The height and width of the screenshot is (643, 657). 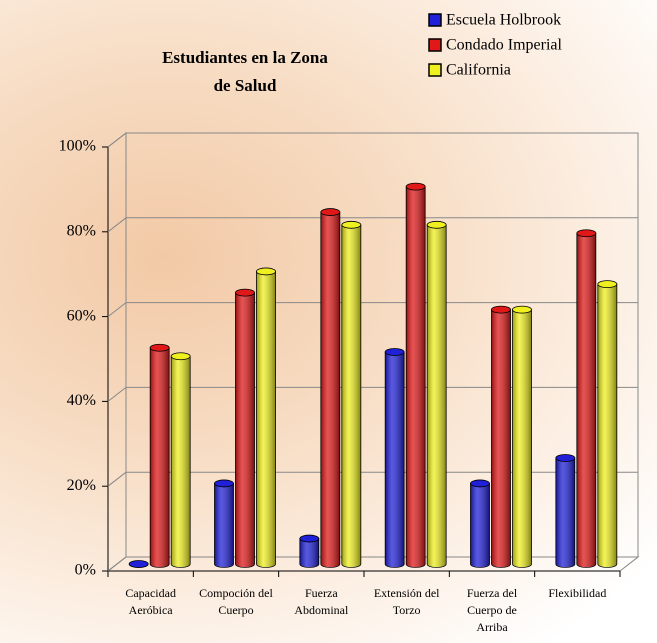 I want to click on legend-label: California, so click(x=478, y=70).